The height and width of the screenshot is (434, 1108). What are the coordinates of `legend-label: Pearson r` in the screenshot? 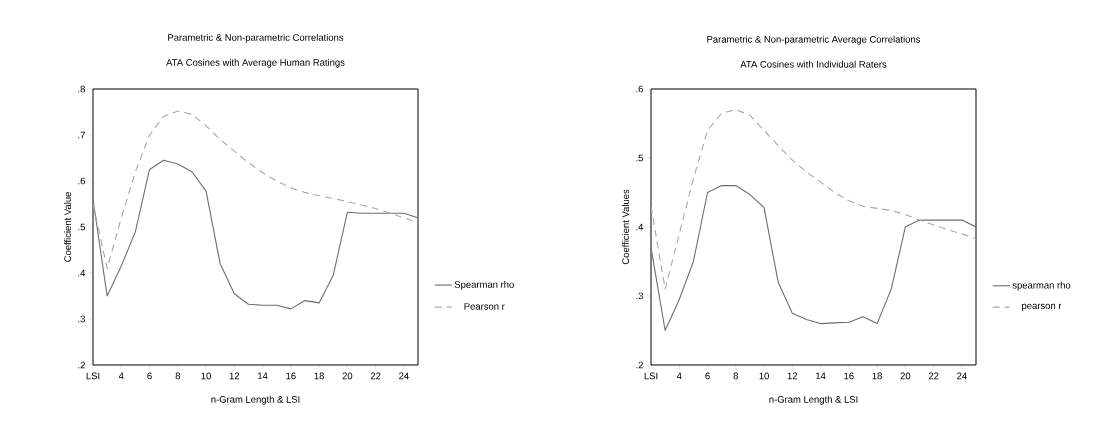 It's located at (484, 306).